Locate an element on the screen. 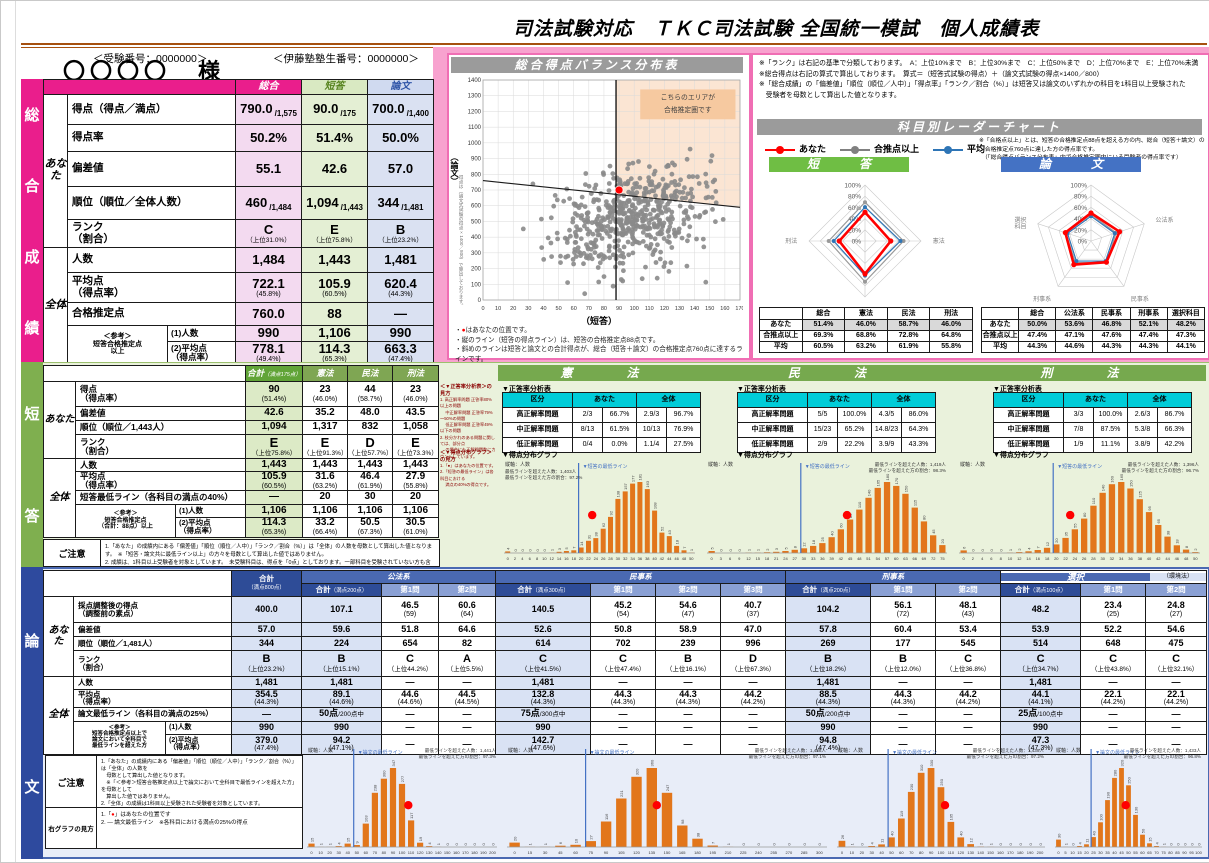 This screenshot has height=863, width=1209. chart-element: 1400 is located at coordinates (475, 81).